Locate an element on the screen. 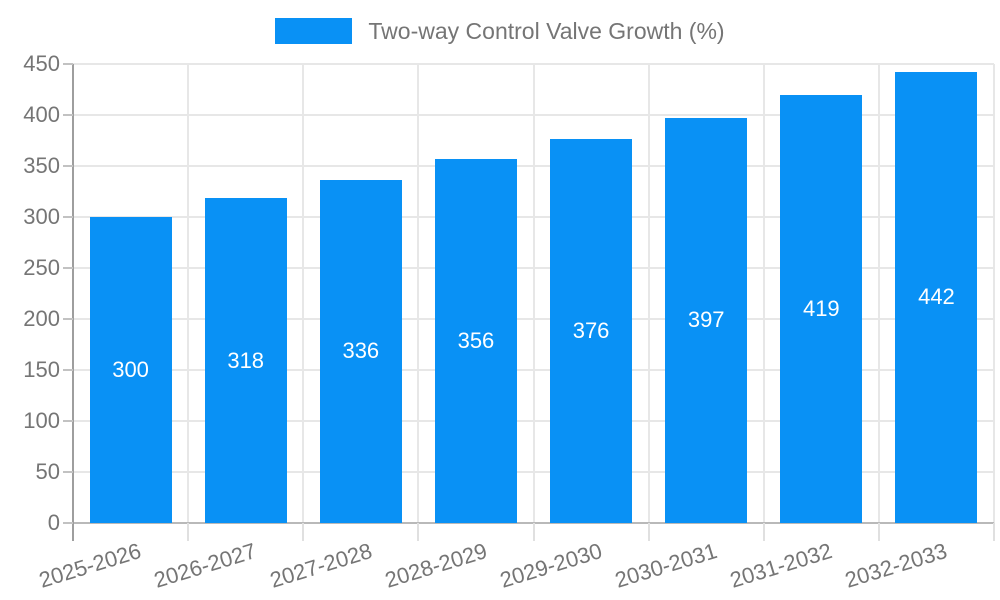 The width and height of the screenshot is (1000, 600). bar-value-label: 442 is located at coordinates (936, 297).